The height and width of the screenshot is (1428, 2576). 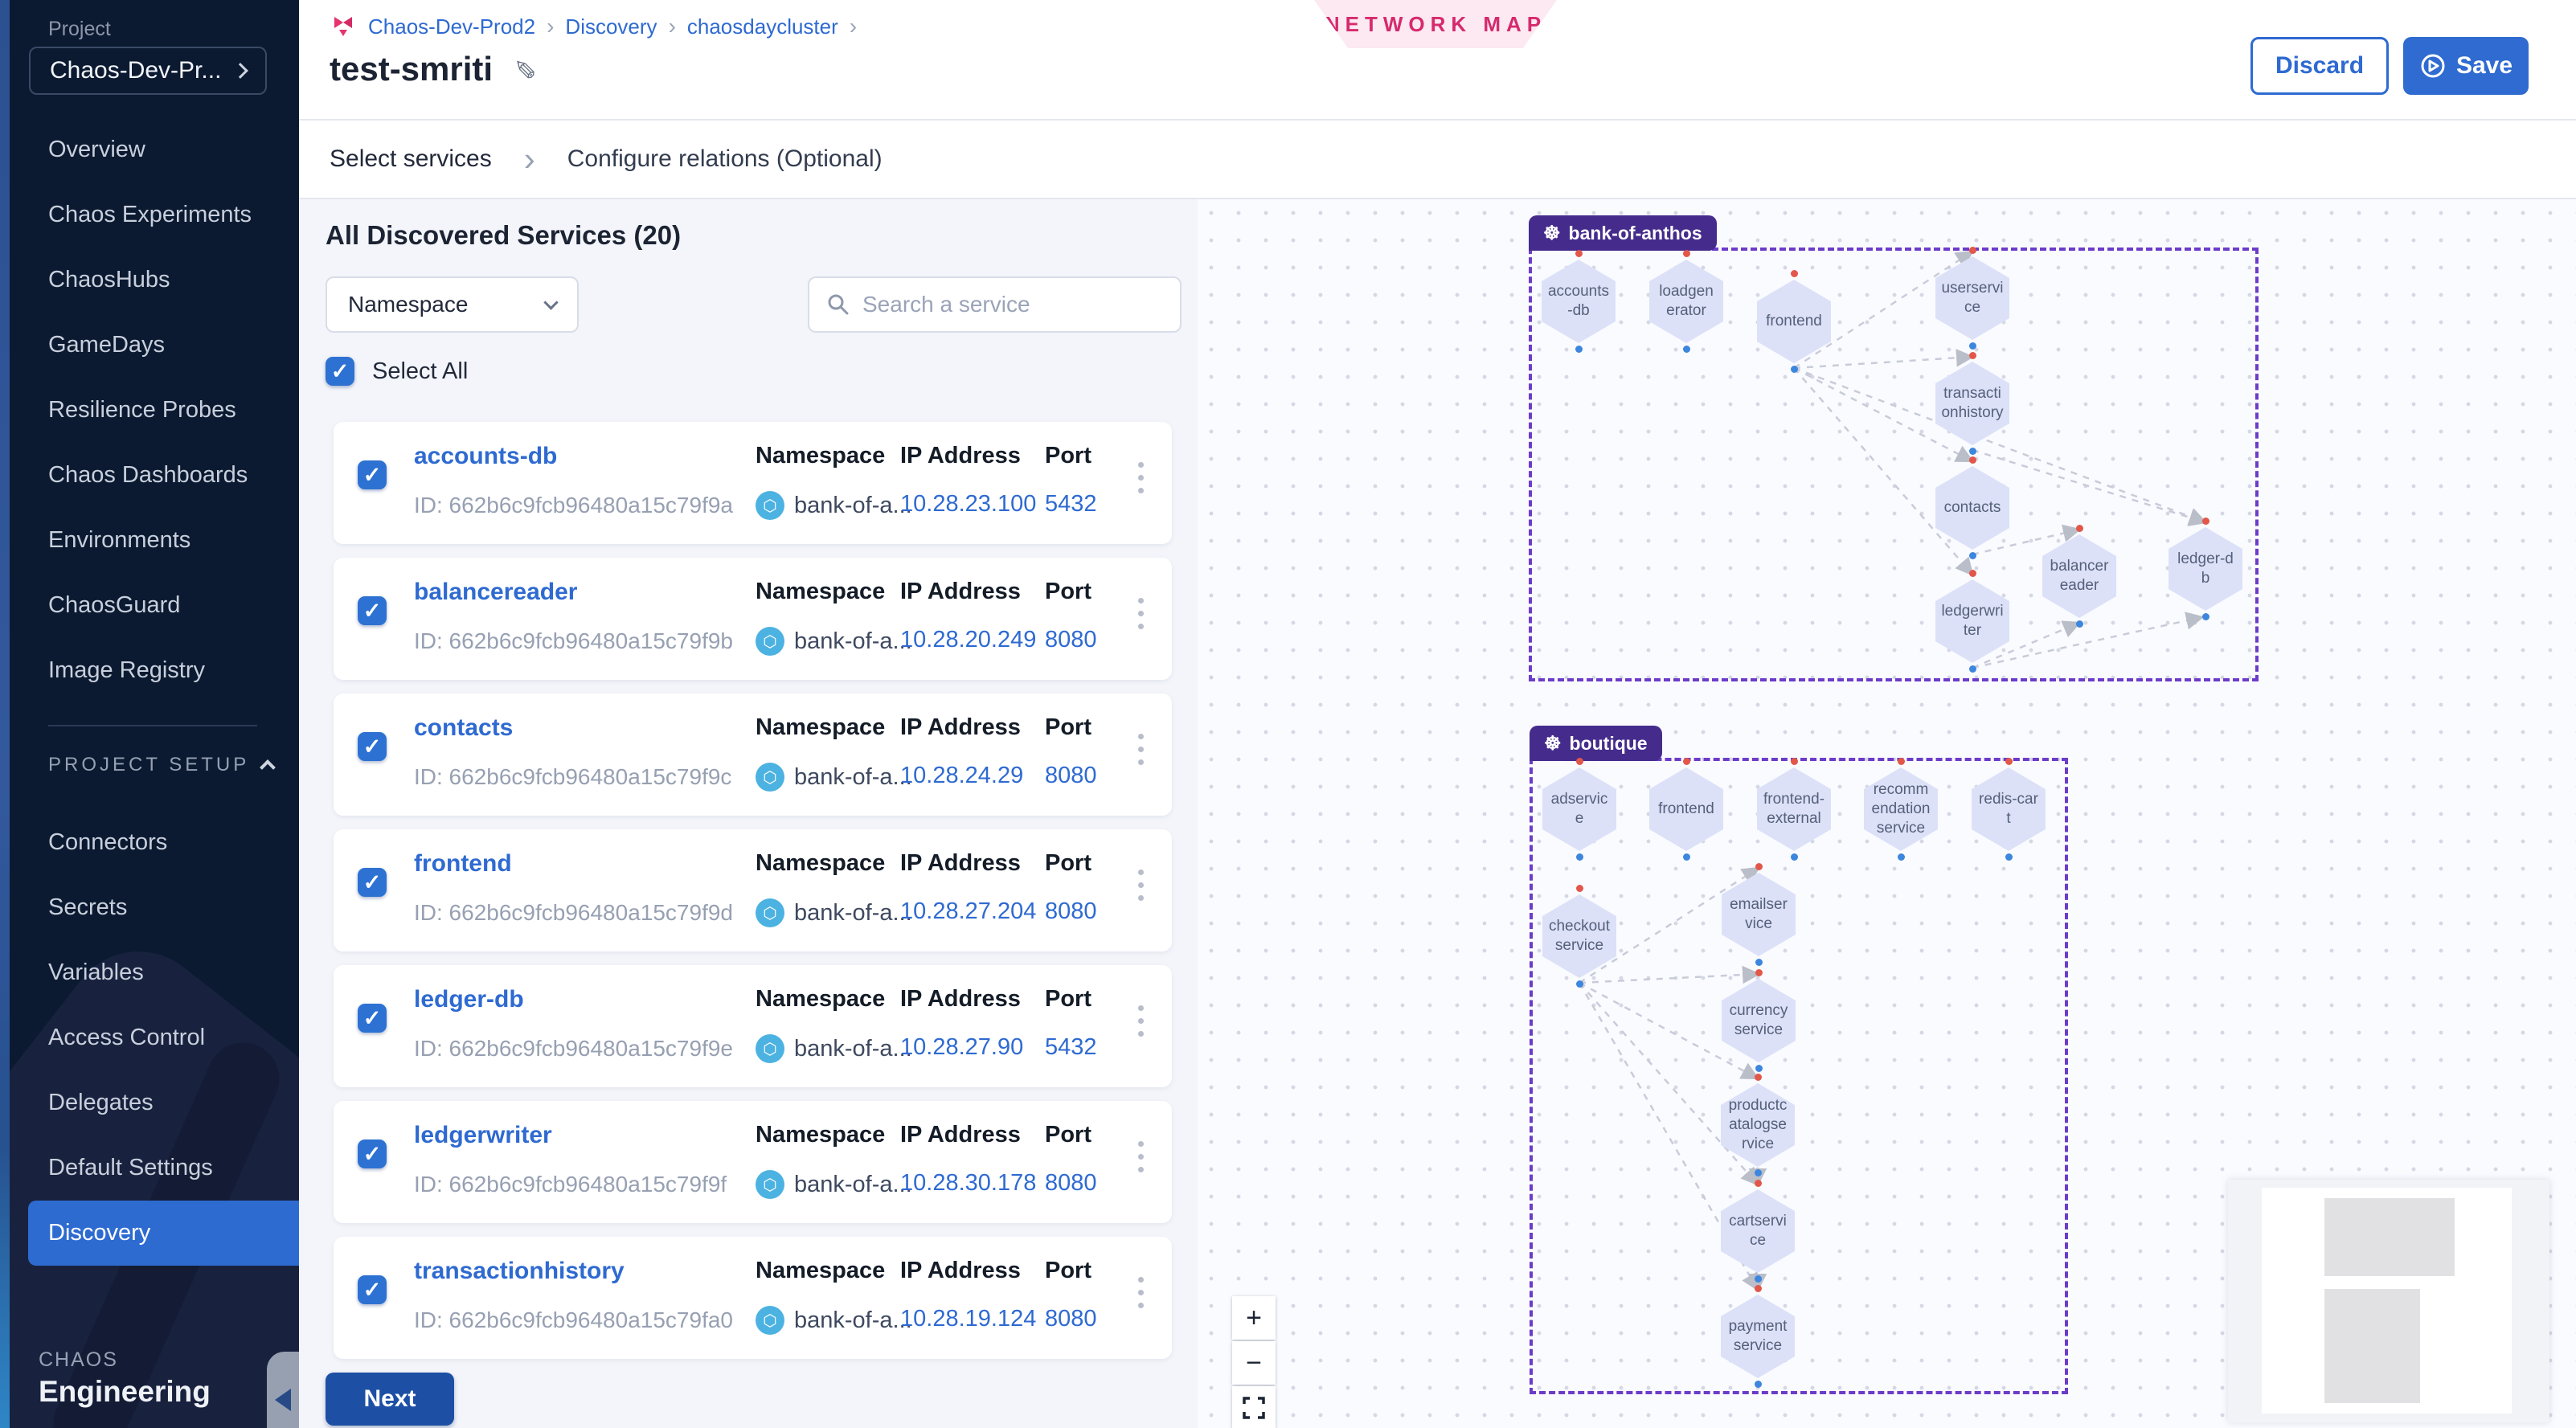 I want to click on next-button: Next, so click(x=390, y=1399).